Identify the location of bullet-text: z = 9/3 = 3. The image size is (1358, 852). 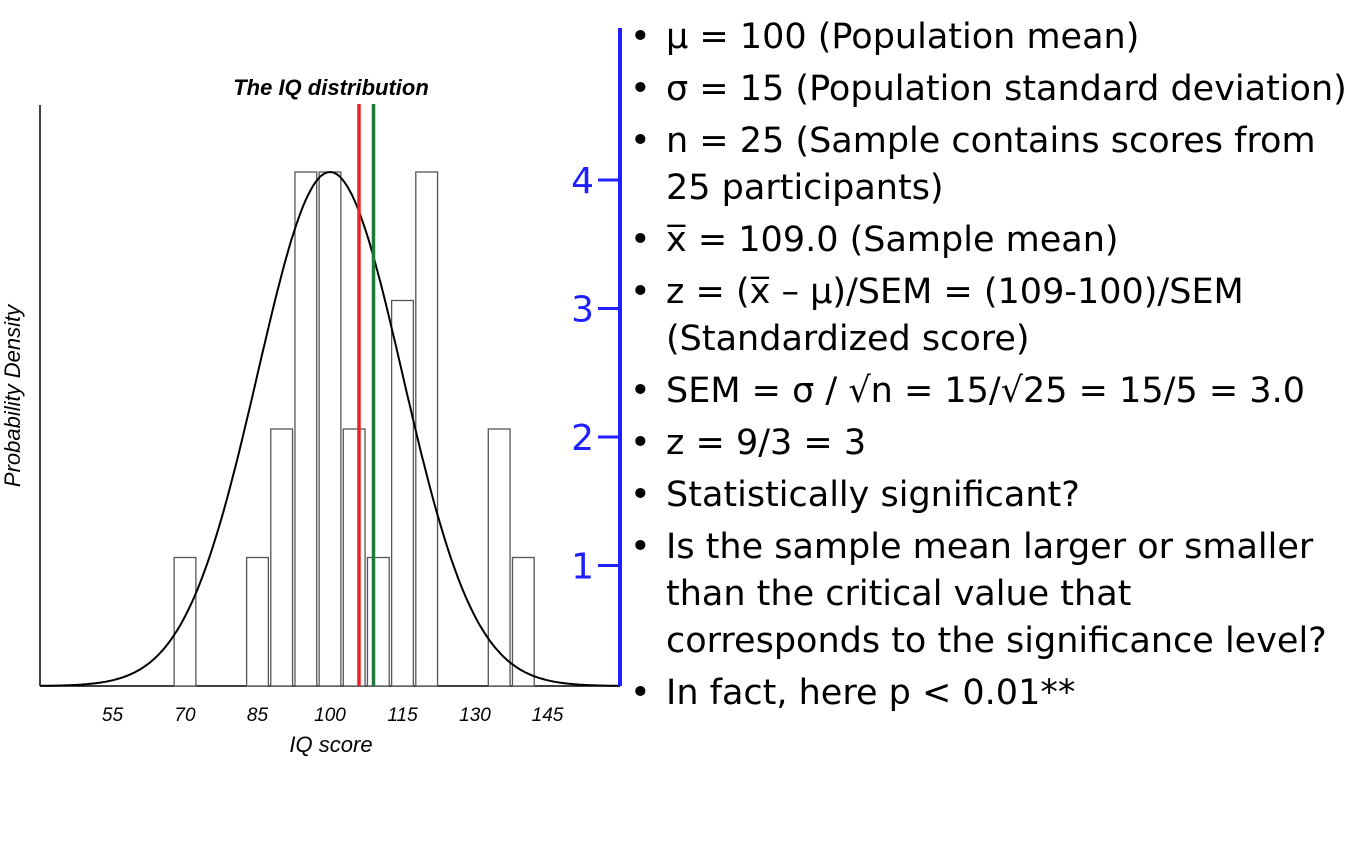
(766, 443).